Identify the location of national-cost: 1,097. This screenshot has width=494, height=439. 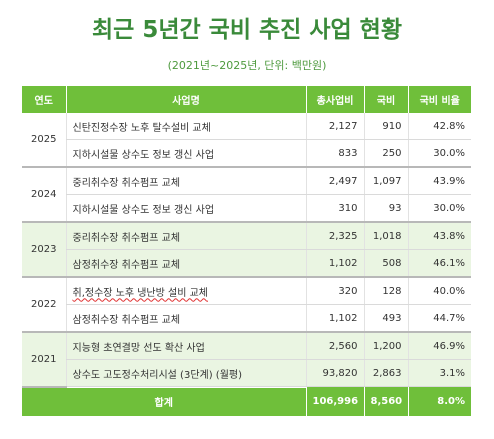
(385, 181).